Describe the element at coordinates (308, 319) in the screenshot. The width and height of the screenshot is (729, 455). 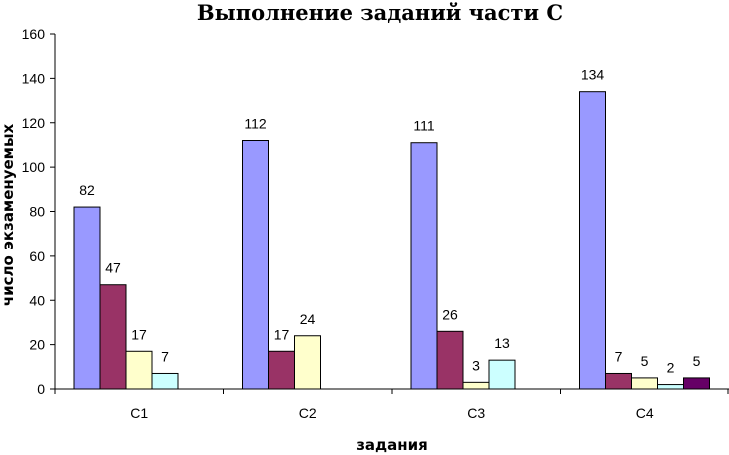
I see `data-label: 24` at that location.